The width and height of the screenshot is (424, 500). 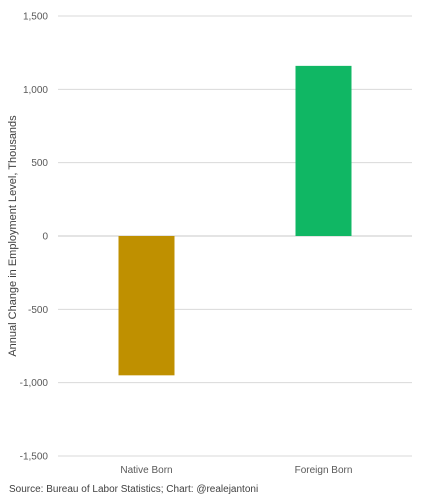 I want to click on y-tick-label: 1,000, so click(x=35, y=90).